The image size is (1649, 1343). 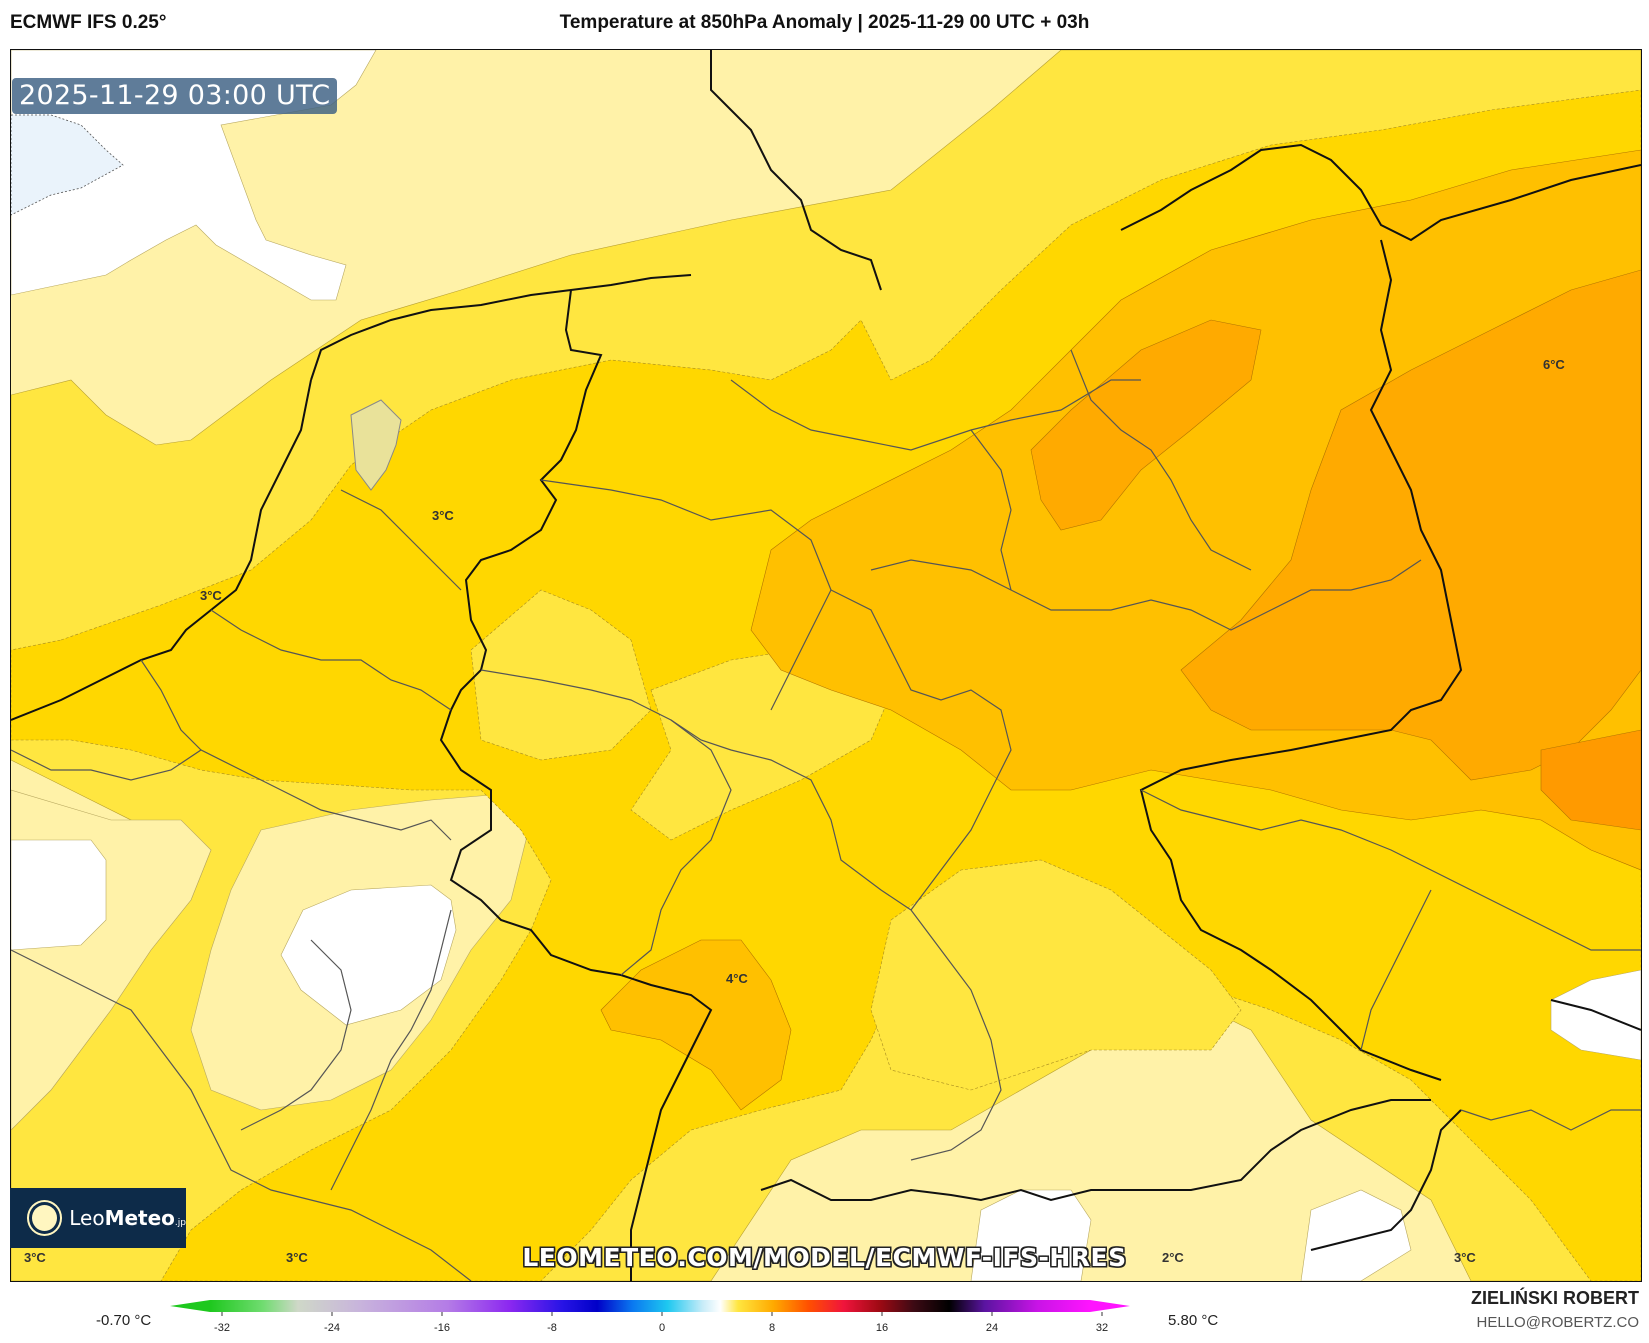 I want to click on leometeo-logo: LeoMeteo.jp, so click(x=98, y=1218).